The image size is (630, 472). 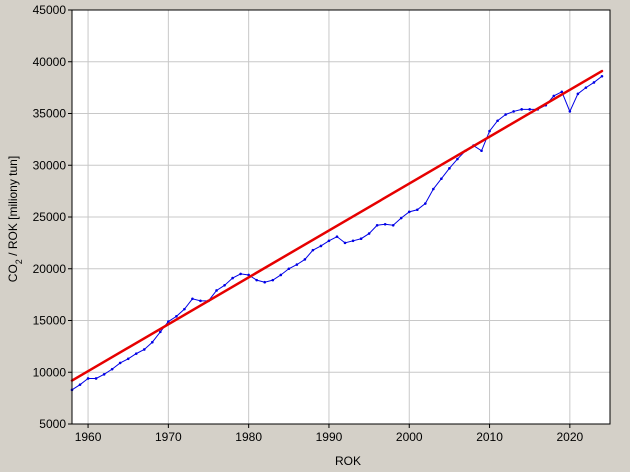 What do you see at coordinates (409, 437) in the screenshot?
I see `x-tick-label: 2000` at bounding box center [409, 437].